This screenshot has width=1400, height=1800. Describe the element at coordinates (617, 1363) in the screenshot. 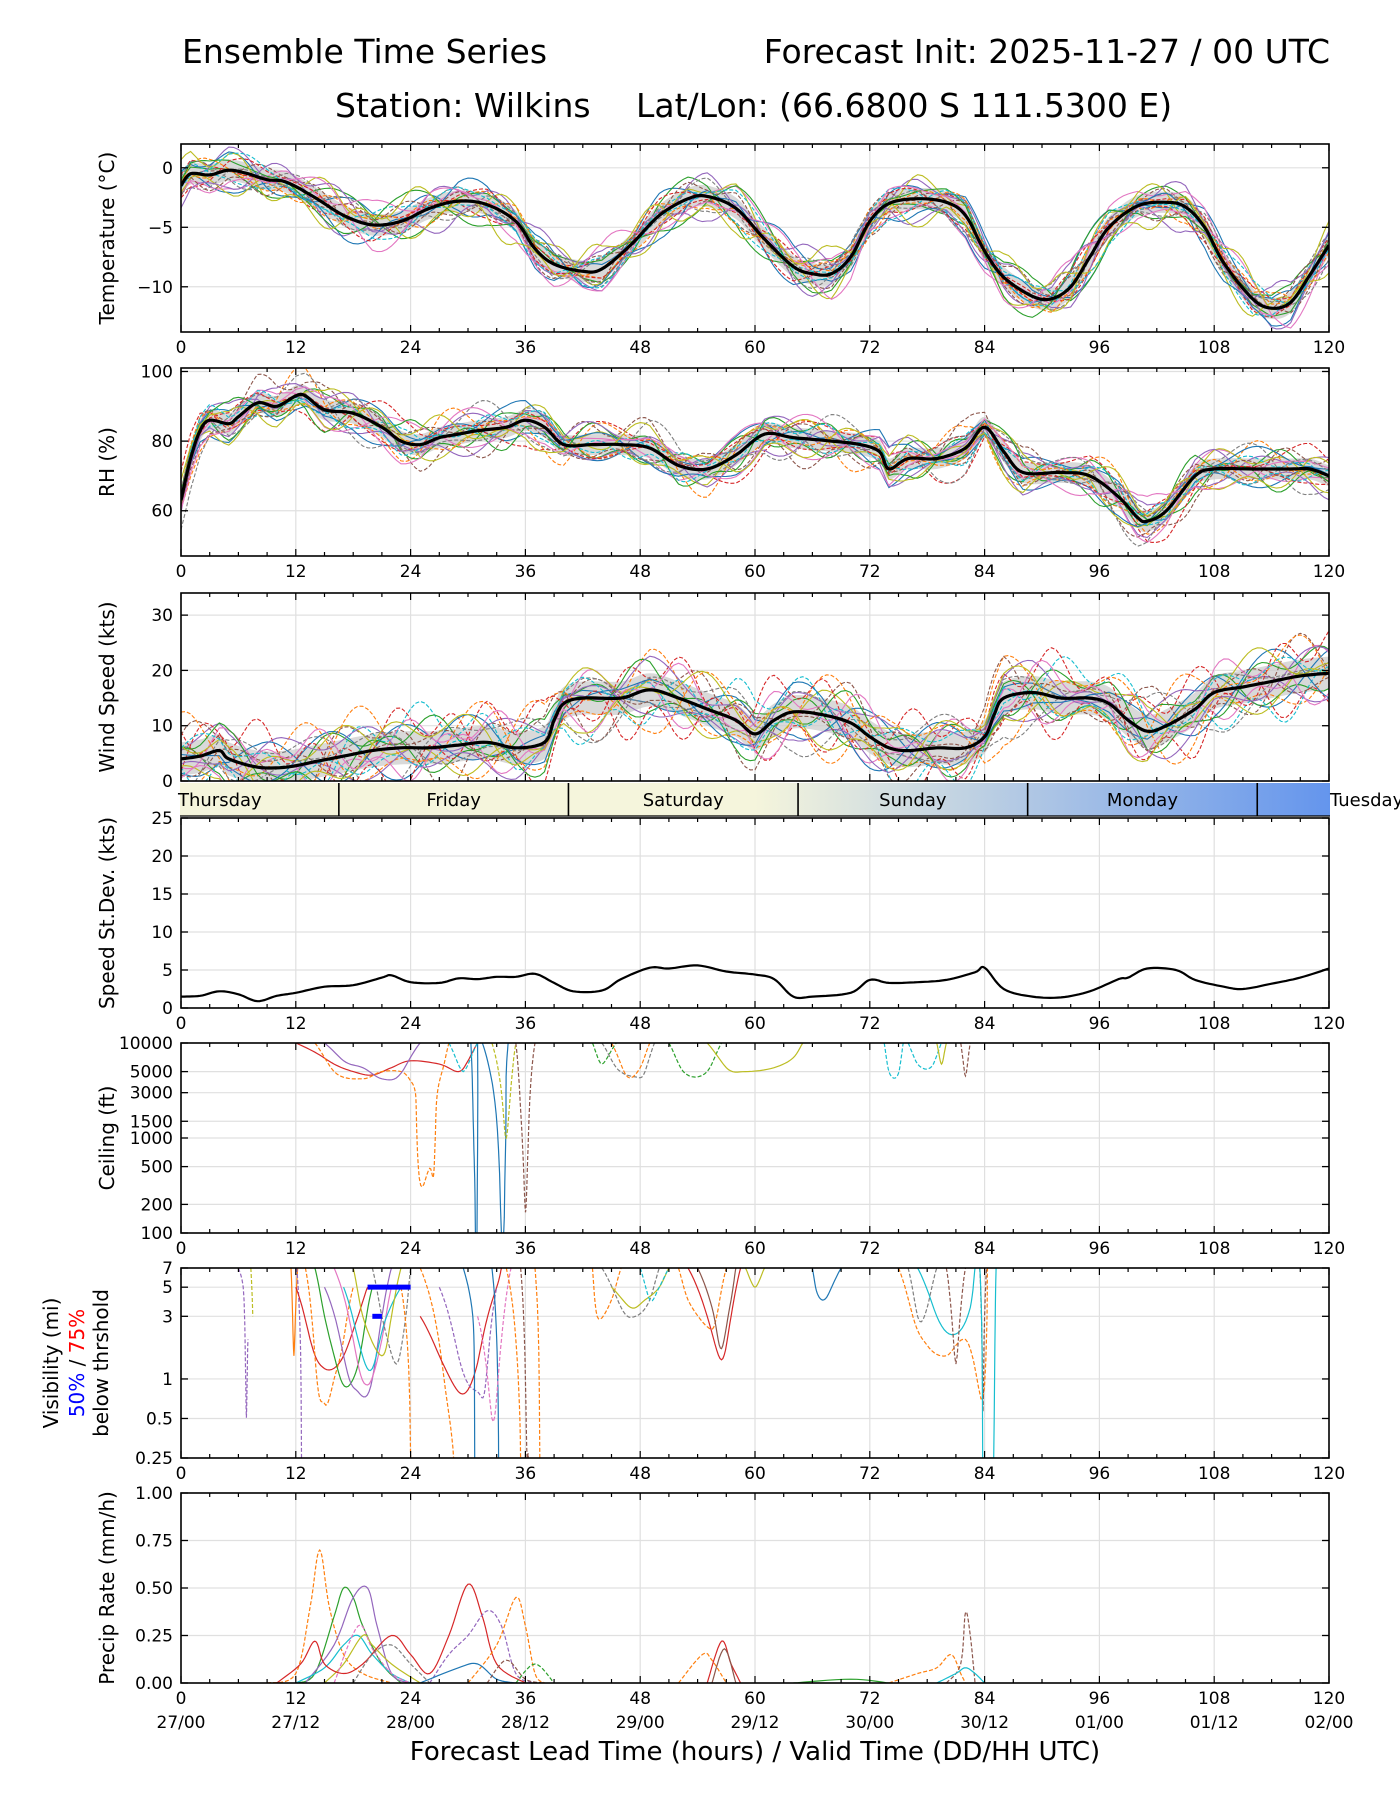

I see `plot-area-vis` at that location.